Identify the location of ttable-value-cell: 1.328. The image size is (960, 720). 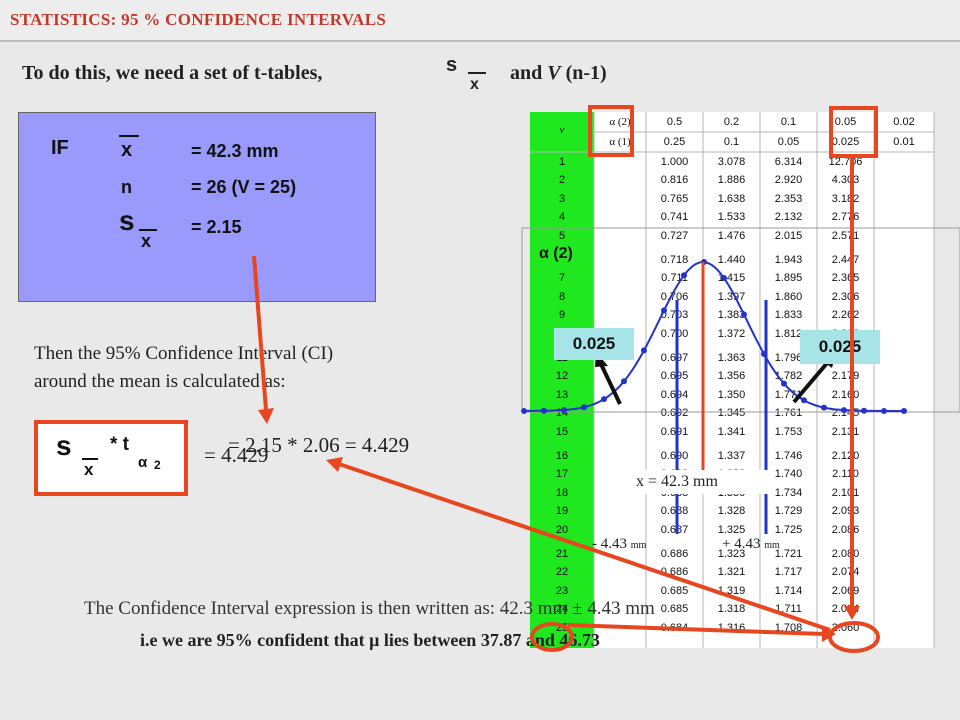
(731, 511).